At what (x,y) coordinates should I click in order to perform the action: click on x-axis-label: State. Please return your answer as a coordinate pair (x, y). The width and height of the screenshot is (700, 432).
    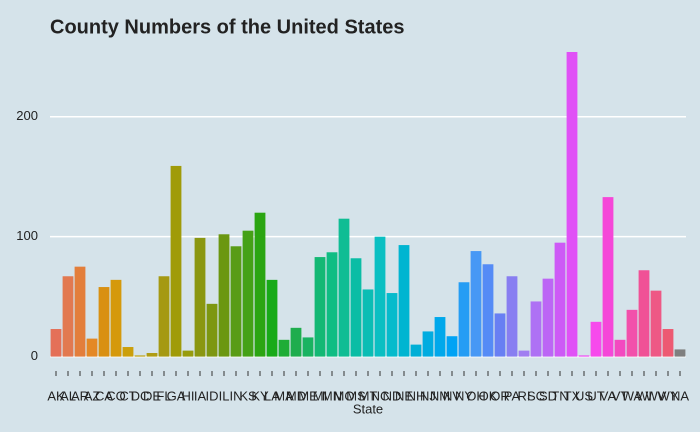
    Looking at the image, I should click on (368, 408).